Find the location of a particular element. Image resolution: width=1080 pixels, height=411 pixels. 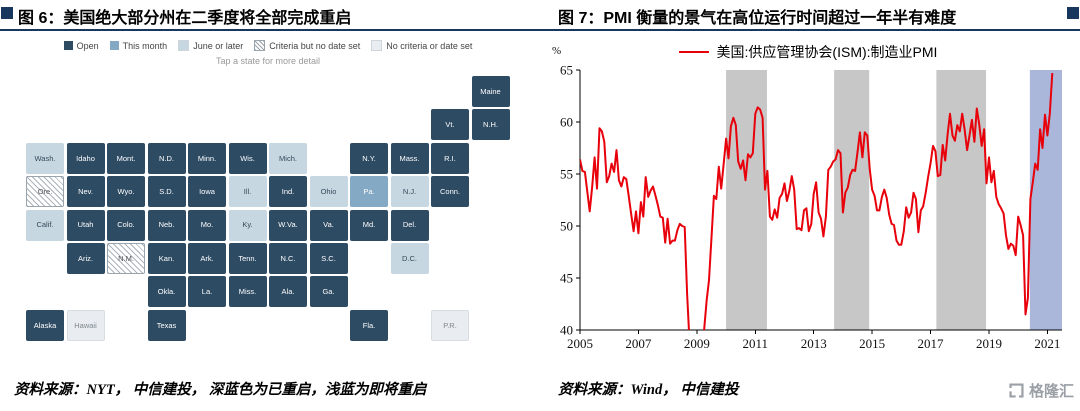

state-label: Colo. is located at coordinates (126, 225).